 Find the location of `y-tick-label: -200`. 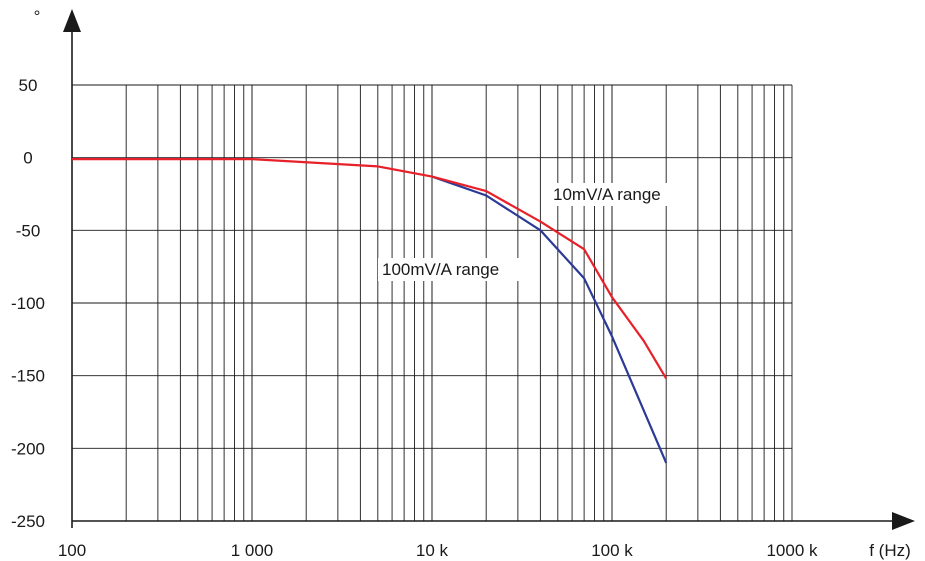

y-tick-label: -200 is located at coordinates (28, 448).